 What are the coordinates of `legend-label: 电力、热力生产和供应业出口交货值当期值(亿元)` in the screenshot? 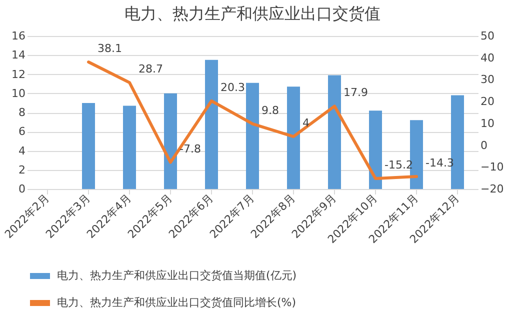 It's located at (177, 275).